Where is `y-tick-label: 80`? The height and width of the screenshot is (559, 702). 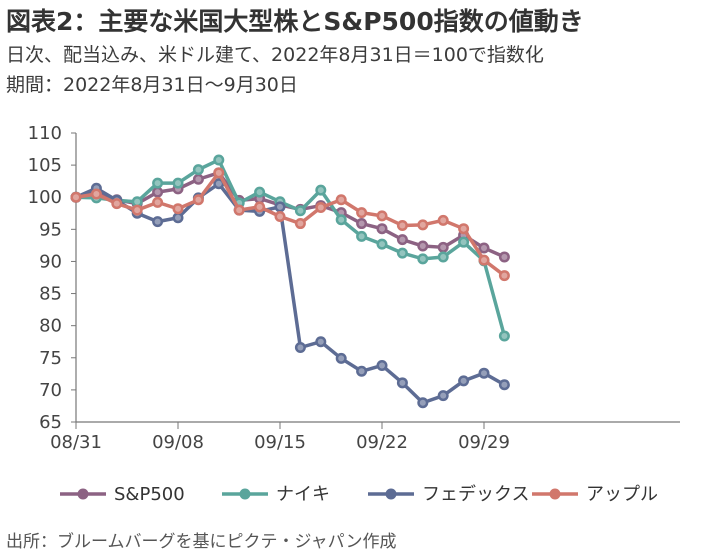
y-tick-label: 80 is located at coordinates (50, 326).